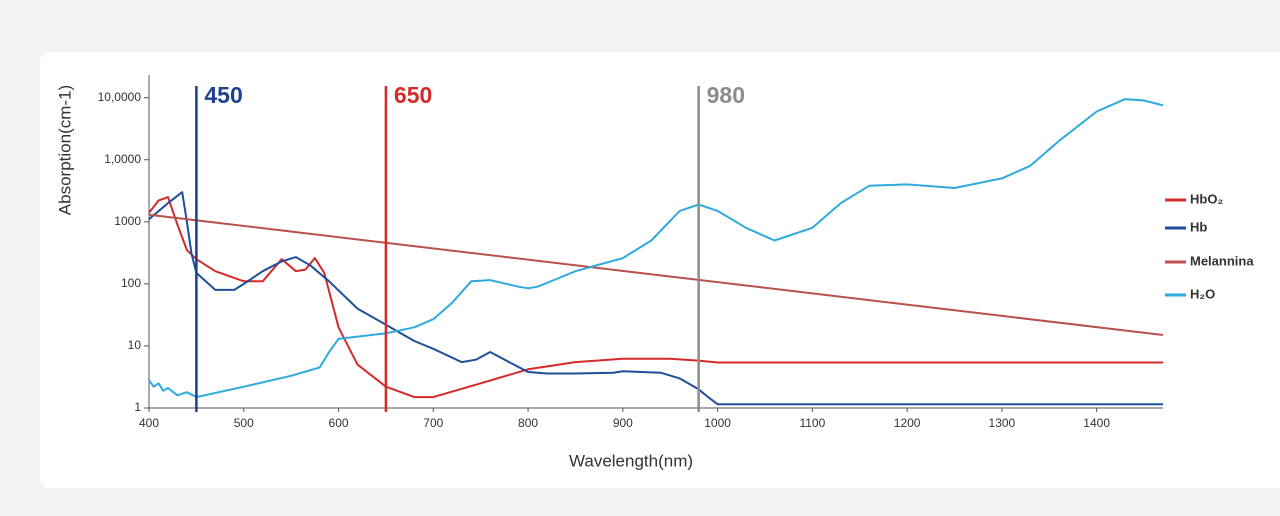  Describe the element at coordinates (907, 423) in the screenshot. I see `x-tick-label: 1200` at that location.